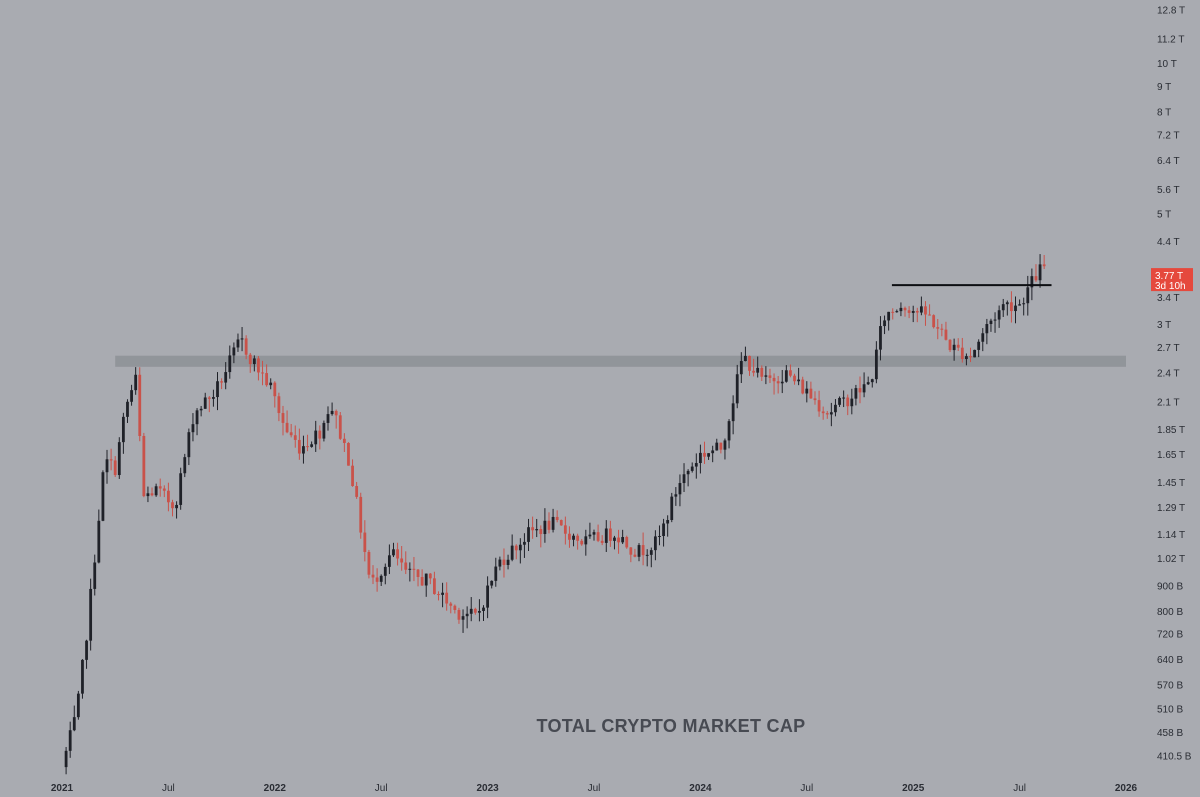 The image size is (1200, 797). What do you see at coordinates (275, 788) in the screenshot?
I see `x-tick-label: 2022` at bounding box center [275, 788].